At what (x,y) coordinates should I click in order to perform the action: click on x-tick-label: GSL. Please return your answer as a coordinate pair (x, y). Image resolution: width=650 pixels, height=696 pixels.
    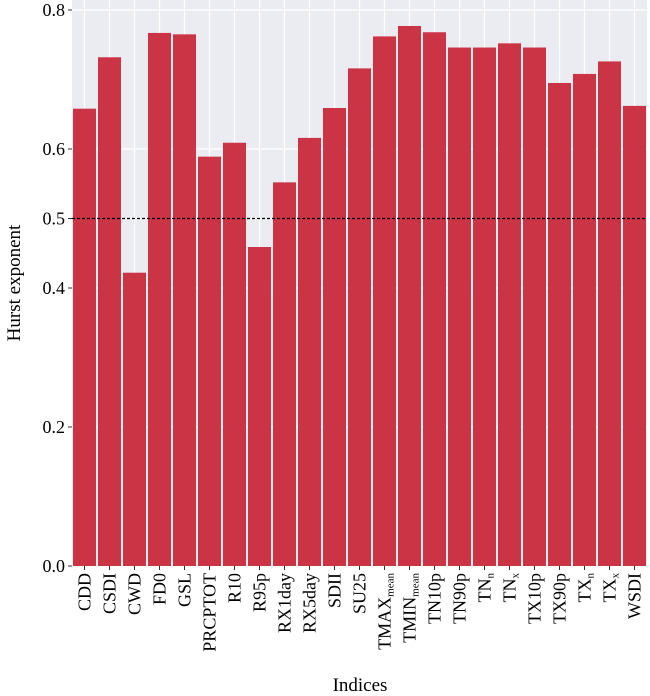
    Looking at the image, I should click on (185, 590).